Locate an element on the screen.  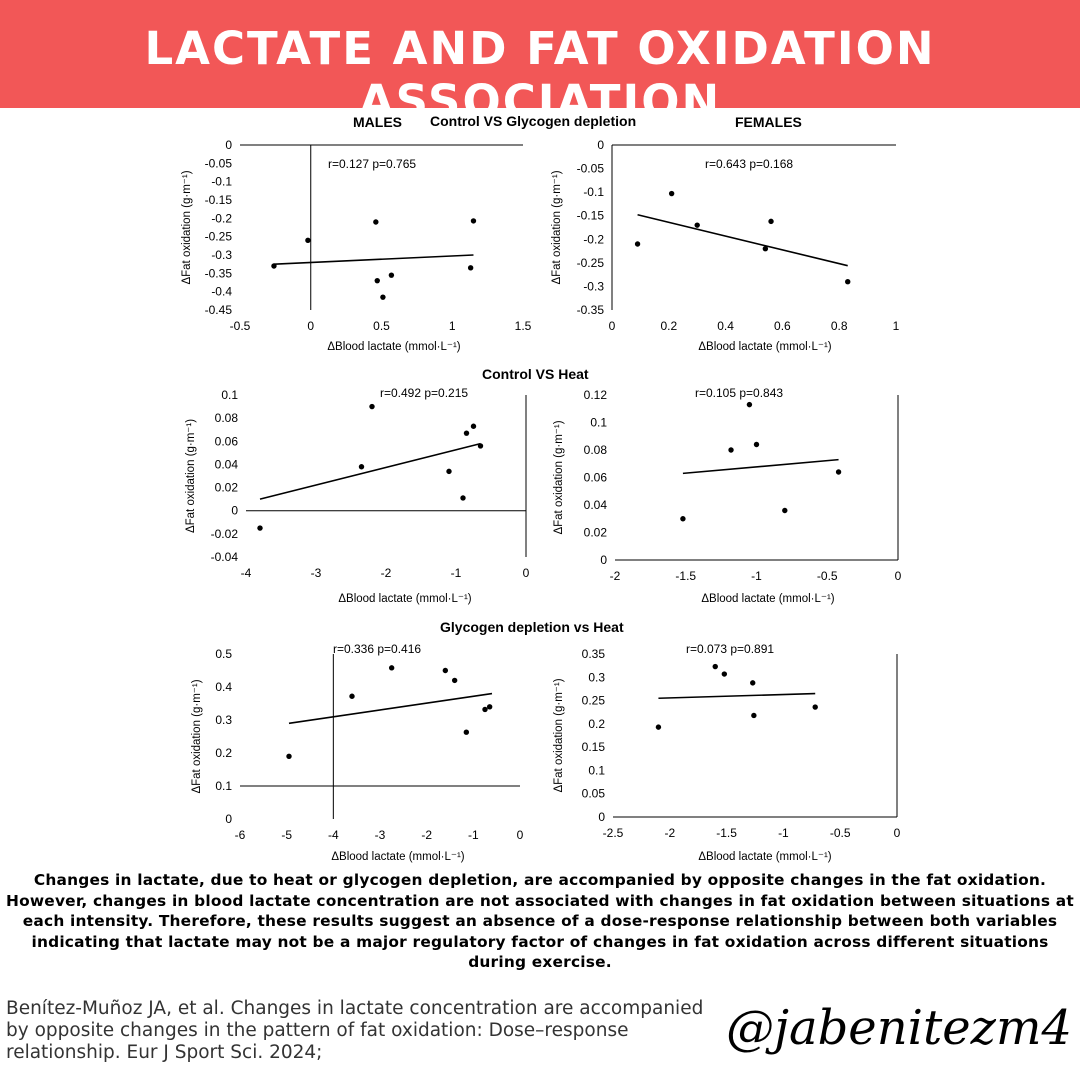
y-tick-label: -0.4 is located at coordinates (221, 292).